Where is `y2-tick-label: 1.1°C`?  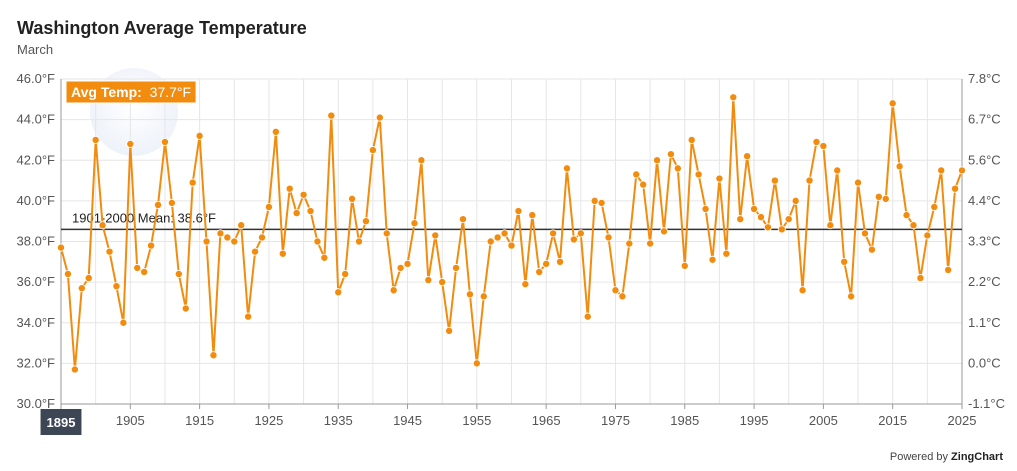
y2-tick-label: 1.1°C is located at coordinates (984, 322).